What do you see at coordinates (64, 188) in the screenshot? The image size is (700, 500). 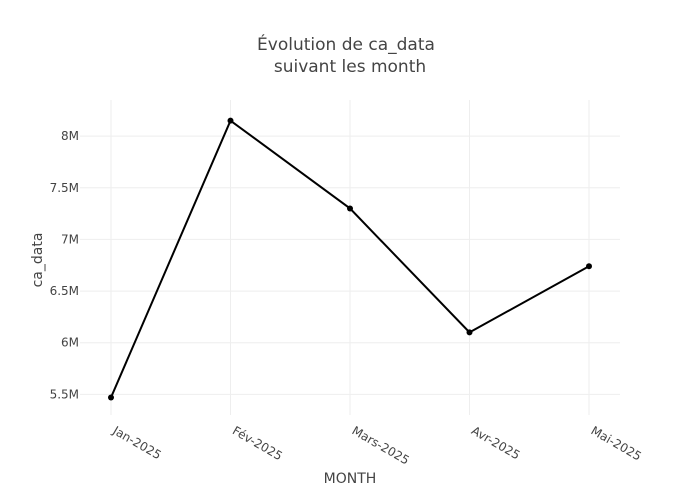 I see `y-tick-label: 7.5M` at bounding box center [64, 188].